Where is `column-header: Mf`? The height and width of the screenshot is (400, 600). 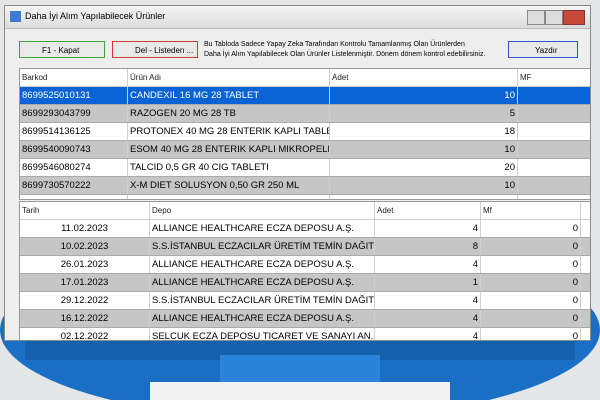 column-header: Mf is located at coordinates (531, 210).